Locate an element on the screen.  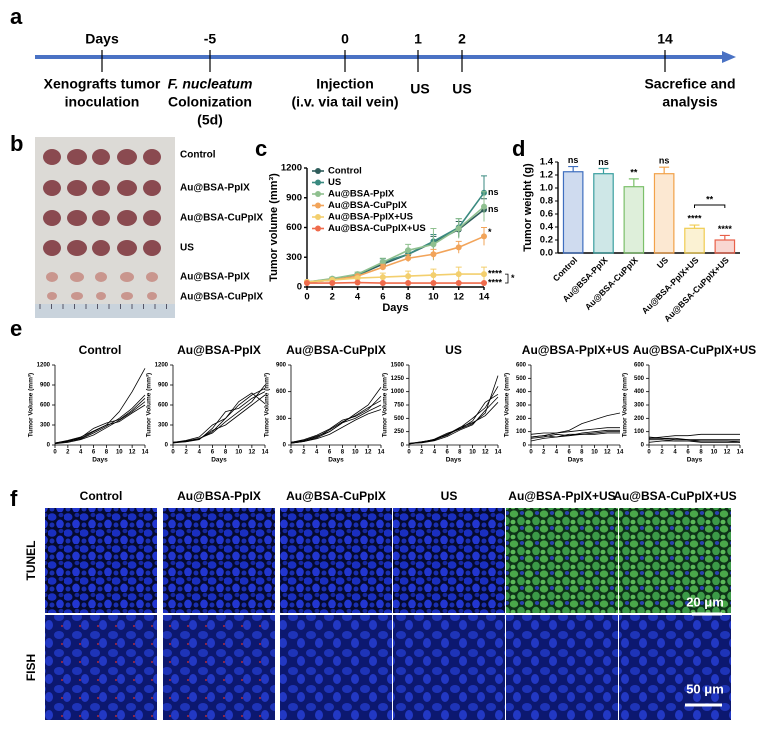
y-tick-label: 250 is located at coordinates (399, 432).